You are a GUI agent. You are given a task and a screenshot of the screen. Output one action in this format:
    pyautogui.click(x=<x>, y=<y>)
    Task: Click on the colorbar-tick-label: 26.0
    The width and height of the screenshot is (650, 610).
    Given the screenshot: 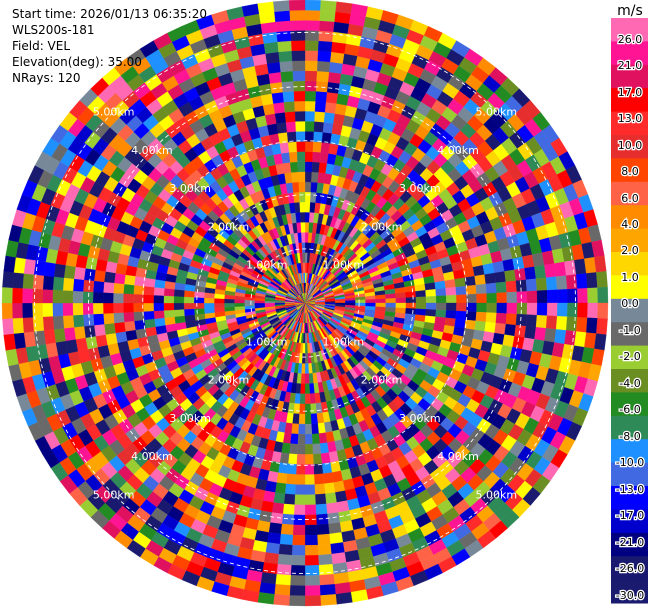 What is the action you would take?
    pyautogui.click(x=630, y=39)
    